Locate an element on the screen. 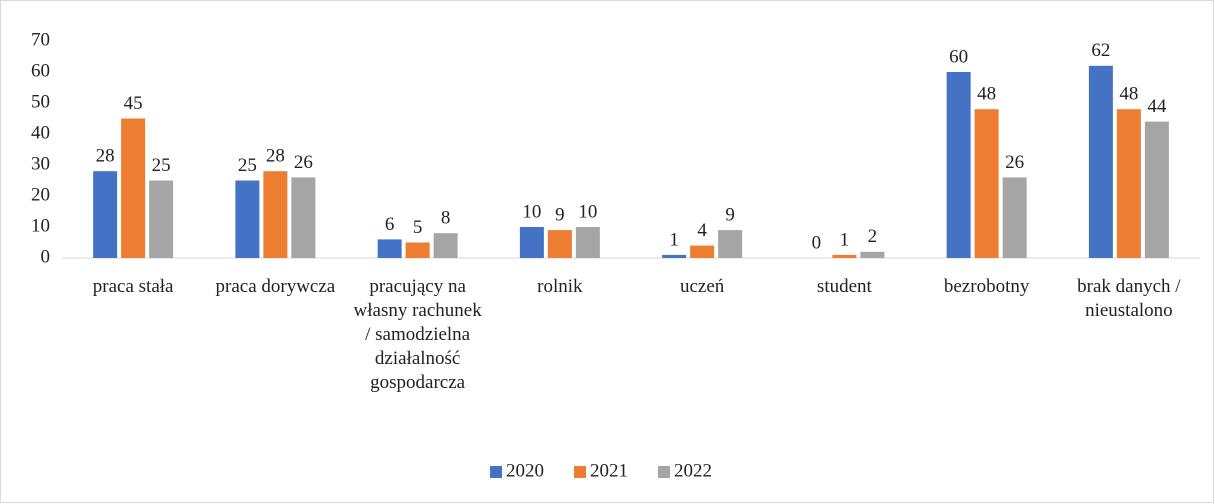  x-tick-label: uczeń is located at coordinates (702, 286).